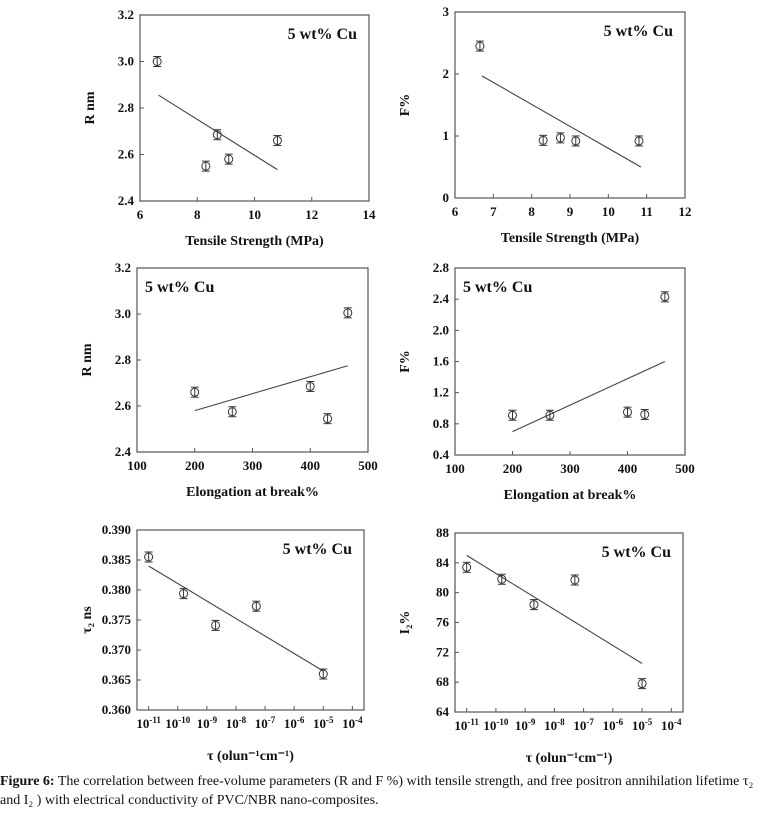 The height and width of the screenshot is (820, 767). What do you see at coordinates (311, 214) in the screenshot?
I see `x-tick-label: 12` at bounding box center [311, 214].